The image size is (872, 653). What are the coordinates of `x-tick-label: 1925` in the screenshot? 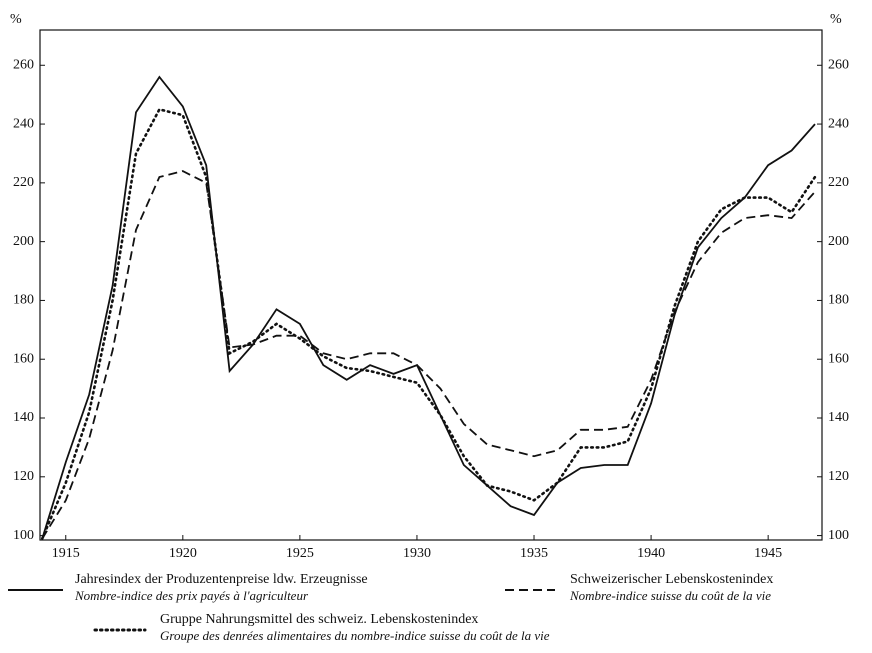 It's located at (300, 553).